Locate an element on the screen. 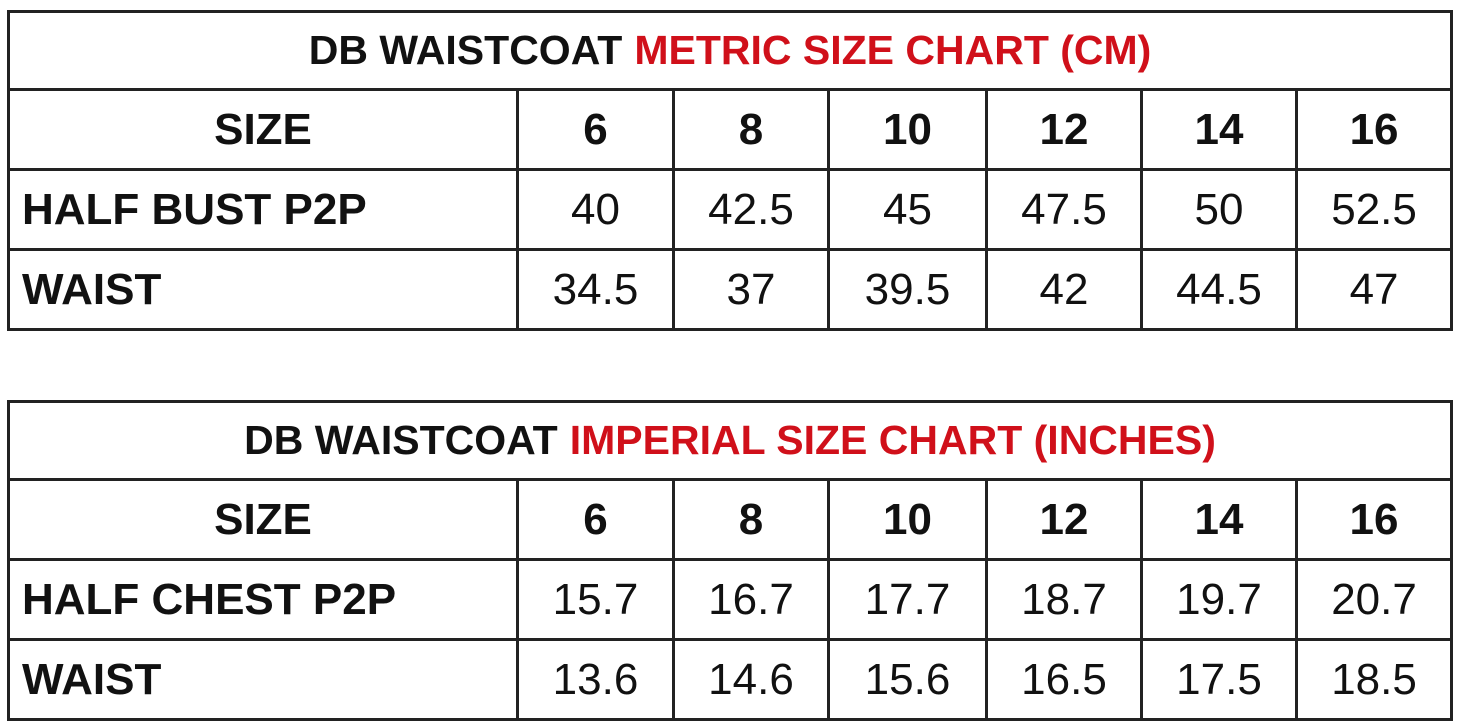 The image size is (1458, 728). data-row: WAIST 13.6 14.6 15.6 16.5 17.5 18.5 is located at coordinates (730, 679).